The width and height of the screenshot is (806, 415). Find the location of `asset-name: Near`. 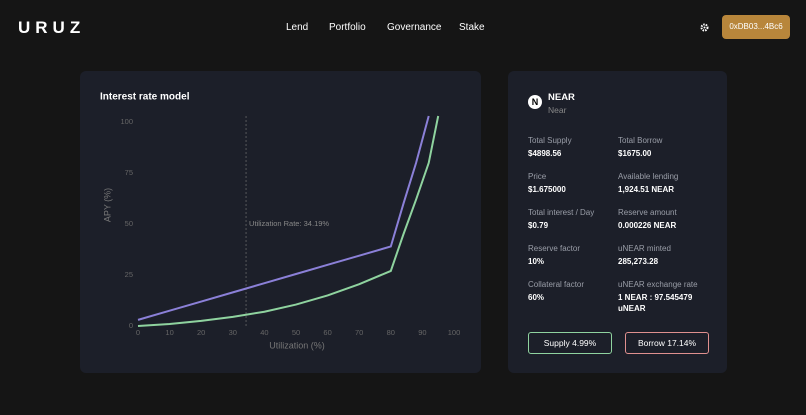

asset-name: Near is located at coordinates (557, 110).